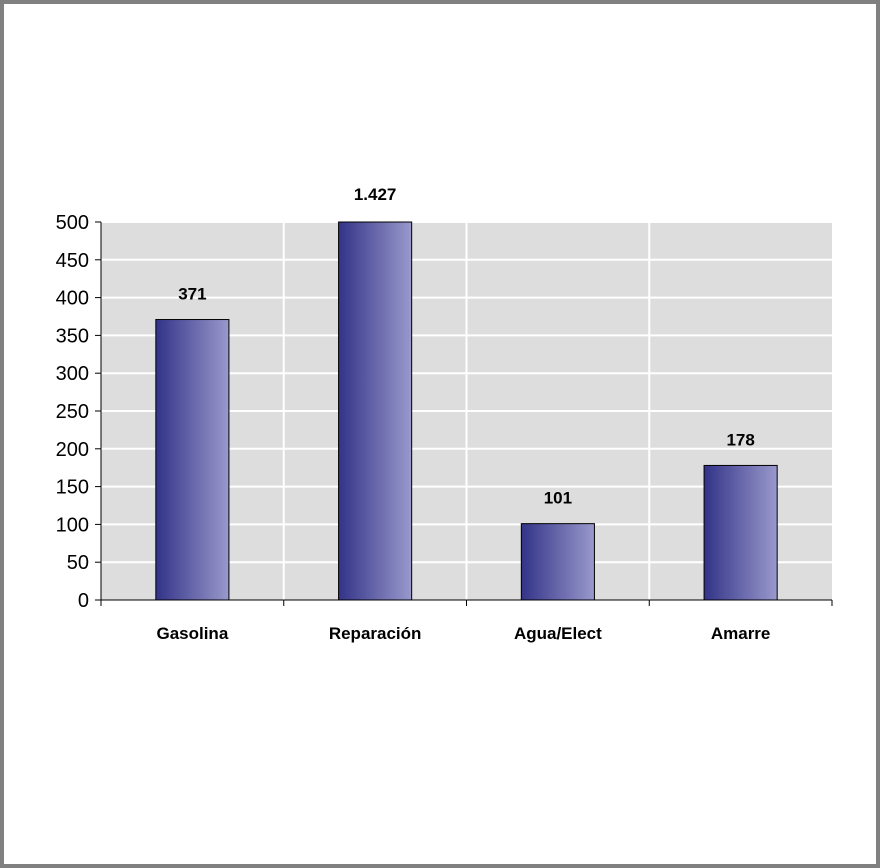 The width and height of the screenshot is (880, 868). I want to click on x-tick-label: Amarre, so click(741, 633).